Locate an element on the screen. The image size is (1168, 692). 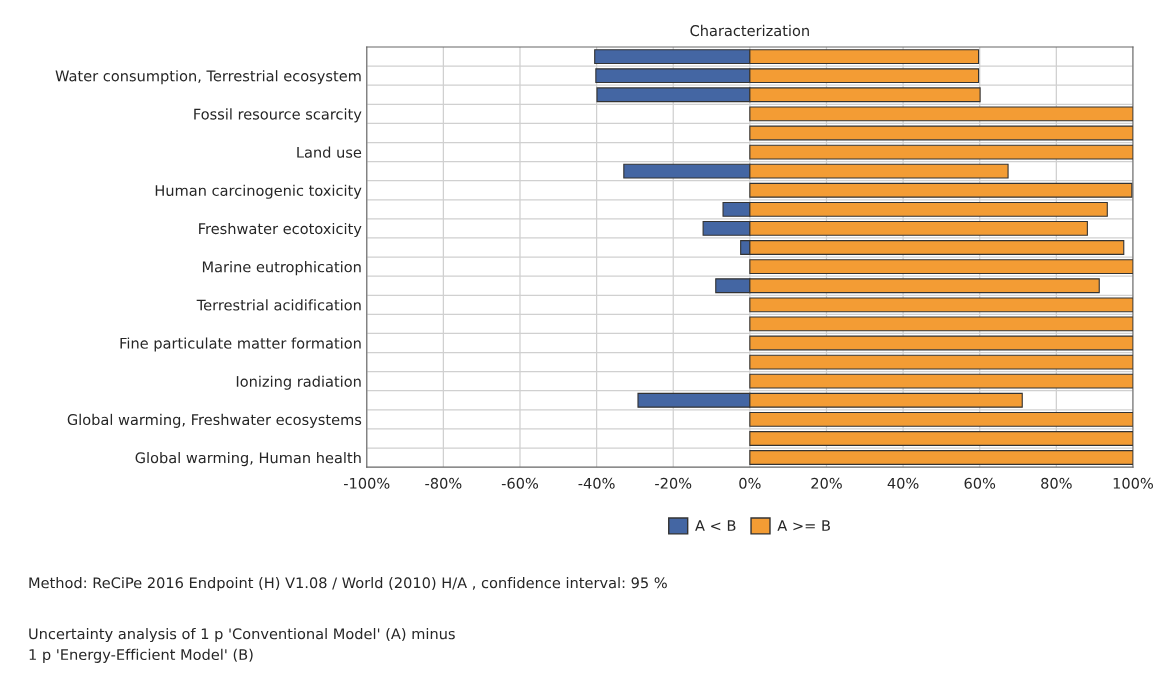
y-tick-label: Ionizing radiation is located at coordinates (298, 382).